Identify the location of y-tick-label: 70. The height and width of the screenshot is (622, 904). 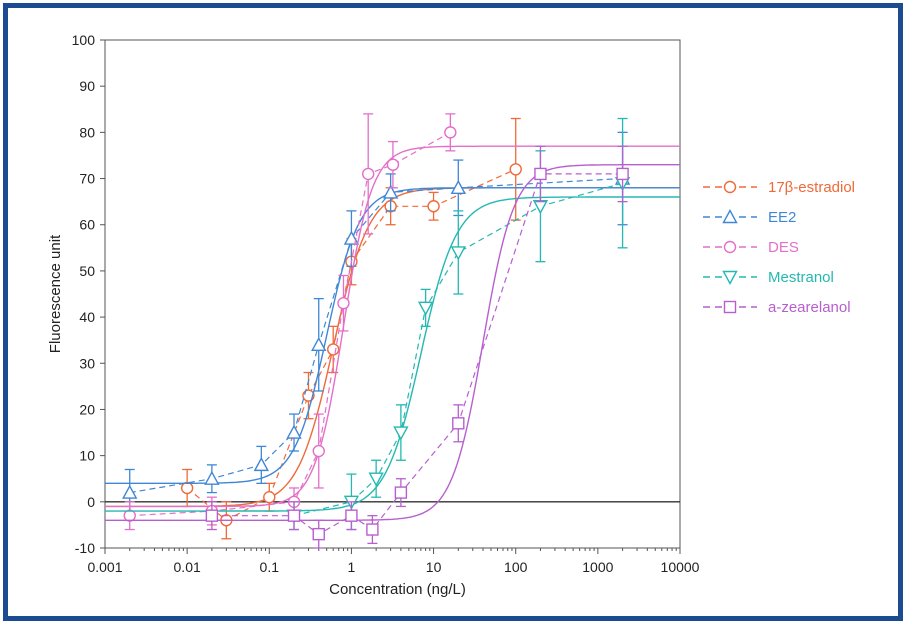
(87, 179).